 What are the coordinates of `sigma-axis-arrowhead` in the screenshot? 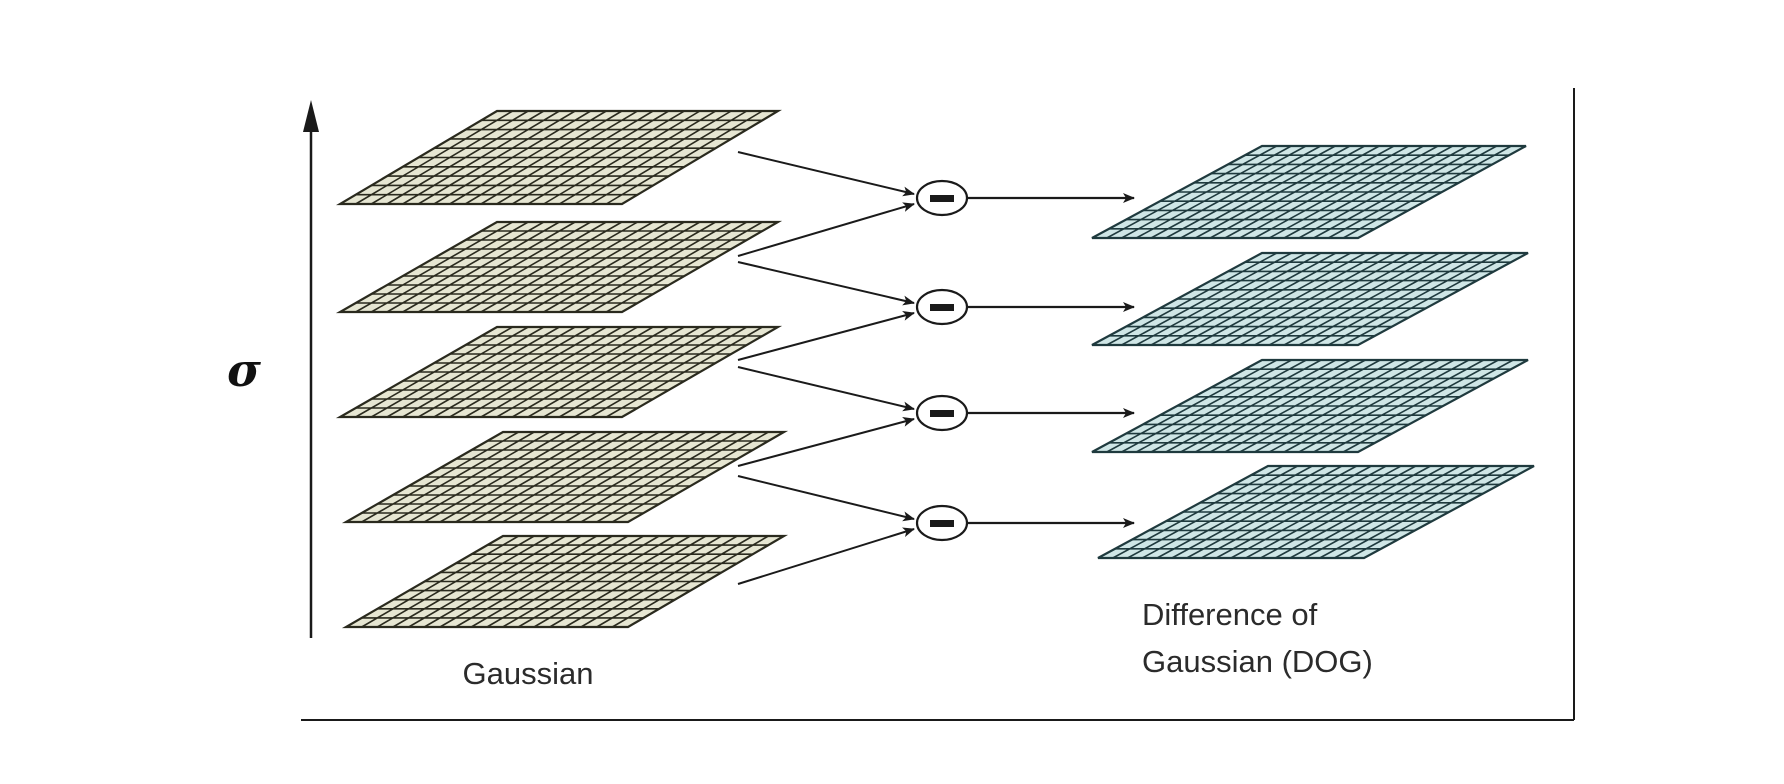 It's located at (311, 116).